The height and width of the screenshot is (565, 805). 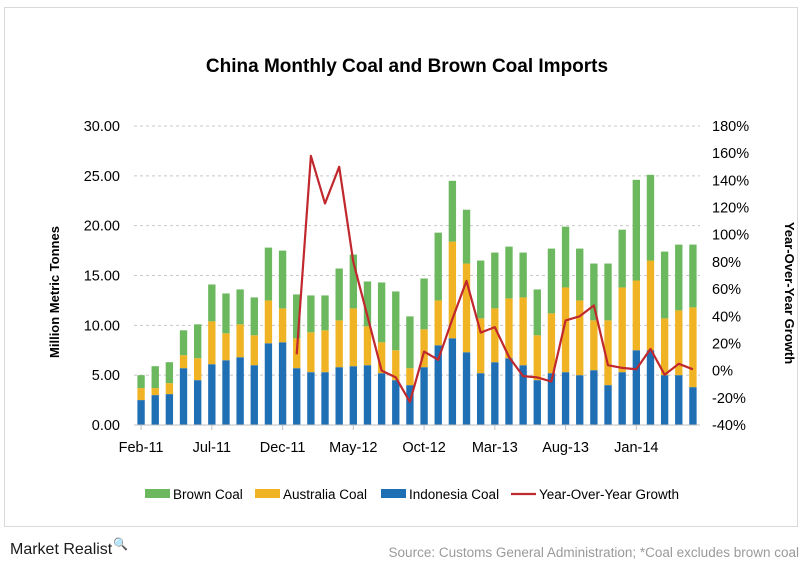 I want to click on y-tick-label: 10.00, so click(x=102, y=326).